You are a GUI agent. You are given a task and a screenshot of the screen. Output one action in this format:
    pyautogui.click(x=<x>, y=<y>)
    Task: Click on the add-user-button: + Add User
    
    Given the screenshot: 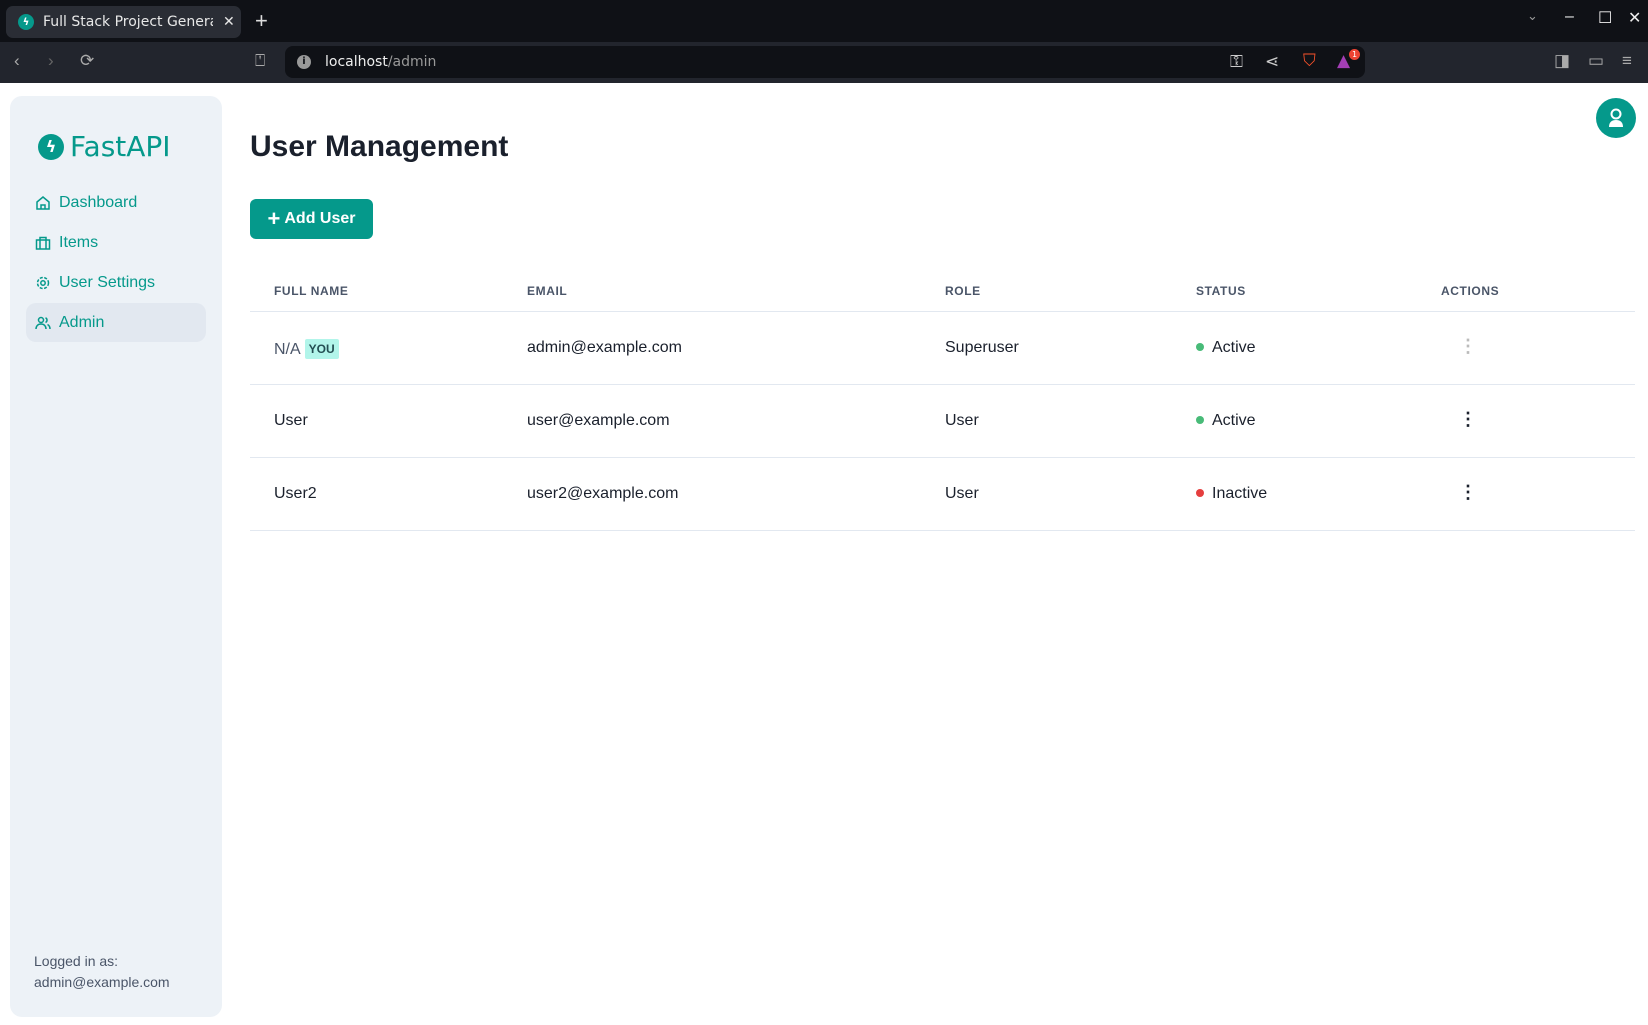 What is the action you would take?
    pyautogui.click(x=311, y=219)
    